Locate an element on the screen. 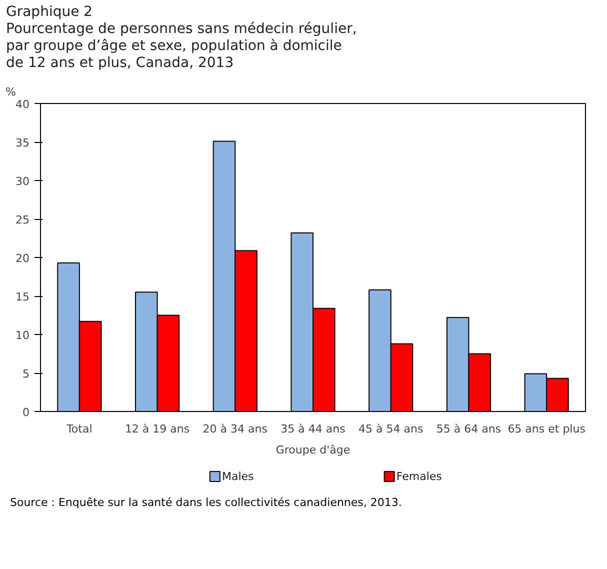  x-tick-label: 20 à 34 ans is located at coordinates (235, 429).